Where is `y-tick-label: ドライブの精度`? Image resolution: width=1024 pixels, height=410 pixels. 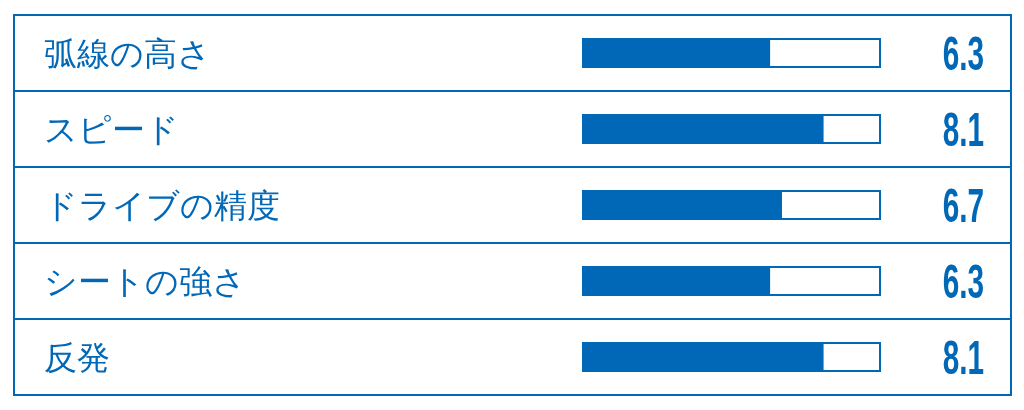 y-tick-label: ドライブの精度 is located at coordinates (162, 205).